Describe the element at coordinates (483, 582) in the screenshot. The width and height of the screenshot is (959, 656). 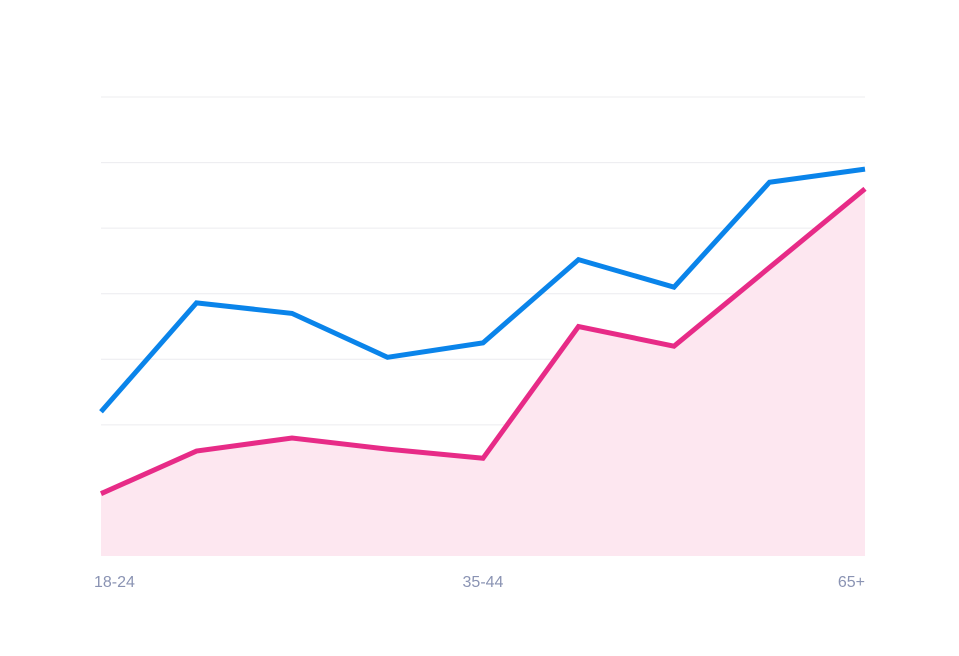
I see `x-tick-label-1: 35-44` at that location.